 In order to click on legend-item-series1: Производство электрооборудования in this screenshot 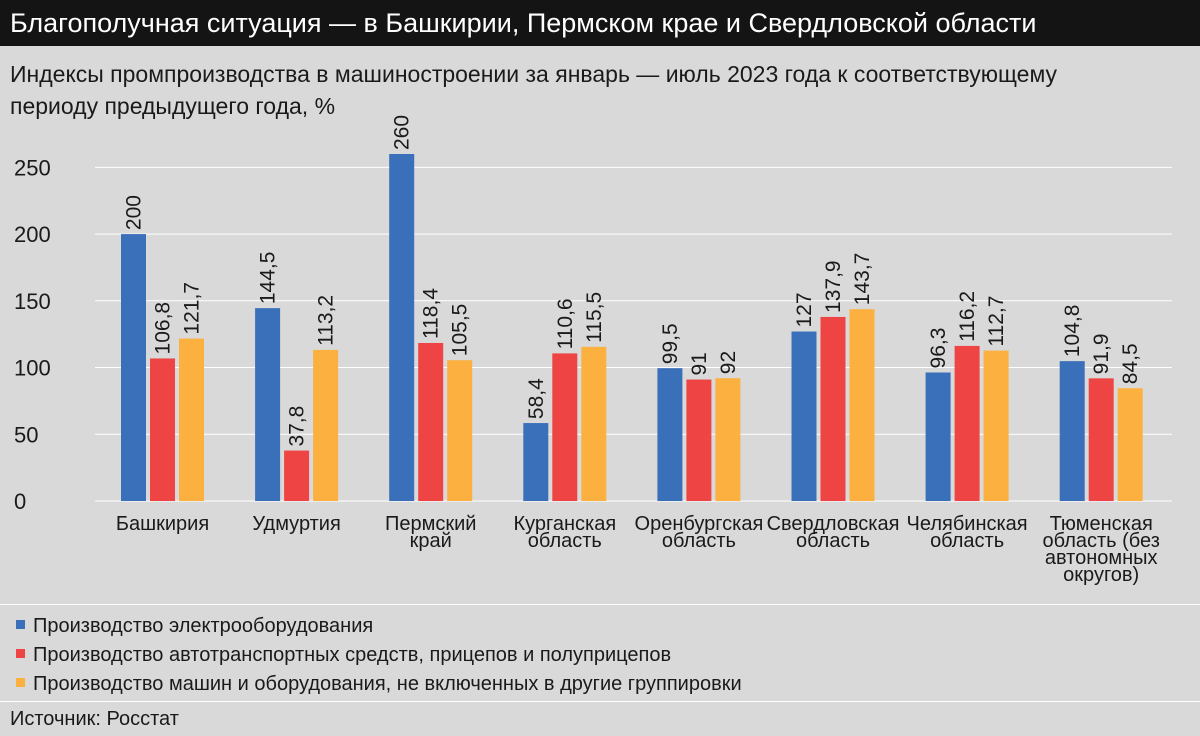, I will do `click(194, 626)`.